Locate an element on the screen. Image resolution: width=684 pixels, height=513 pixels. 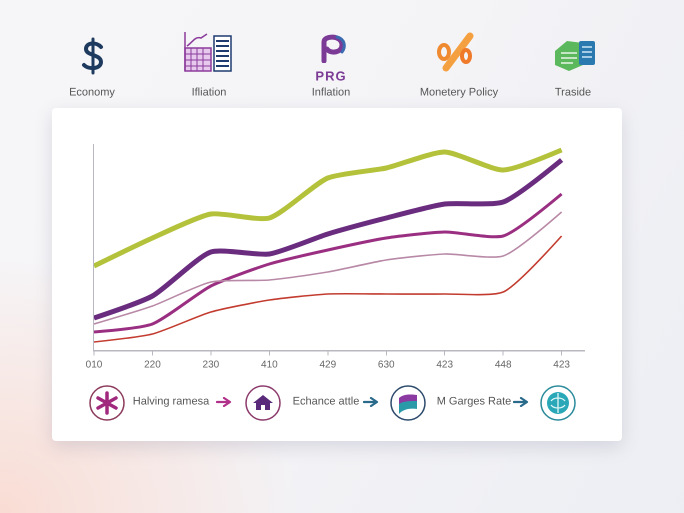
x-tick-label: 010 is located at coordinates (94, 365).